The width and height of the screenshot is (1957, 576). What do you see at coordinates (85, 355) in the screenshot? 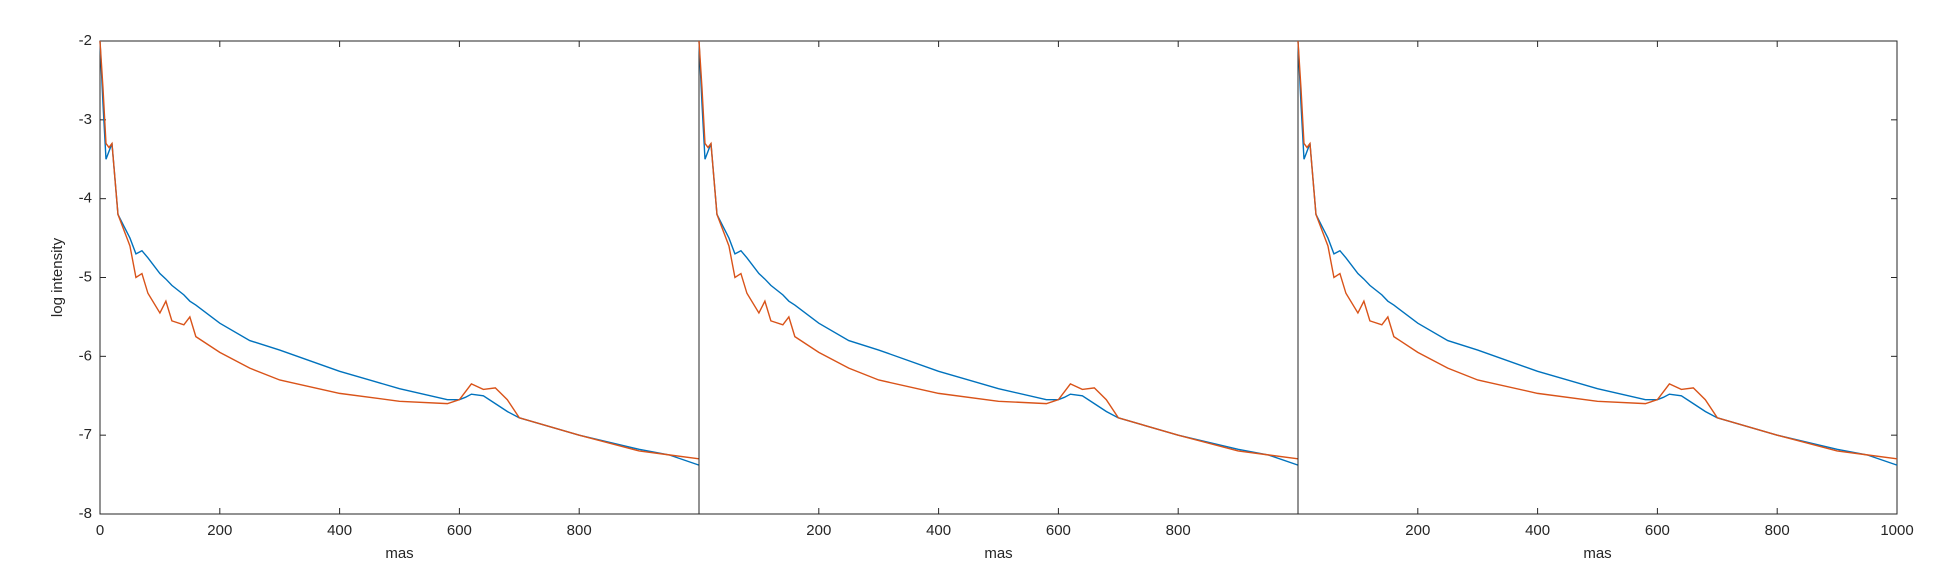
I see `y-tick-label: -6` at bounding box center [85, 355].